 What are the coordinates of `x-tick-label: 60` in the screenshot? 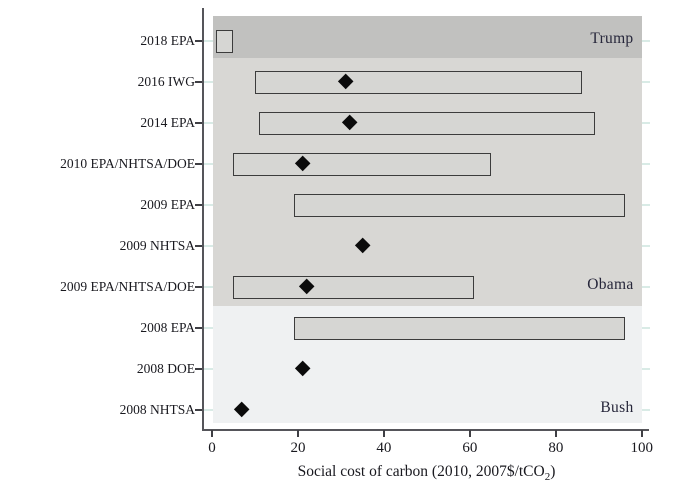 It's located at (470, 448).